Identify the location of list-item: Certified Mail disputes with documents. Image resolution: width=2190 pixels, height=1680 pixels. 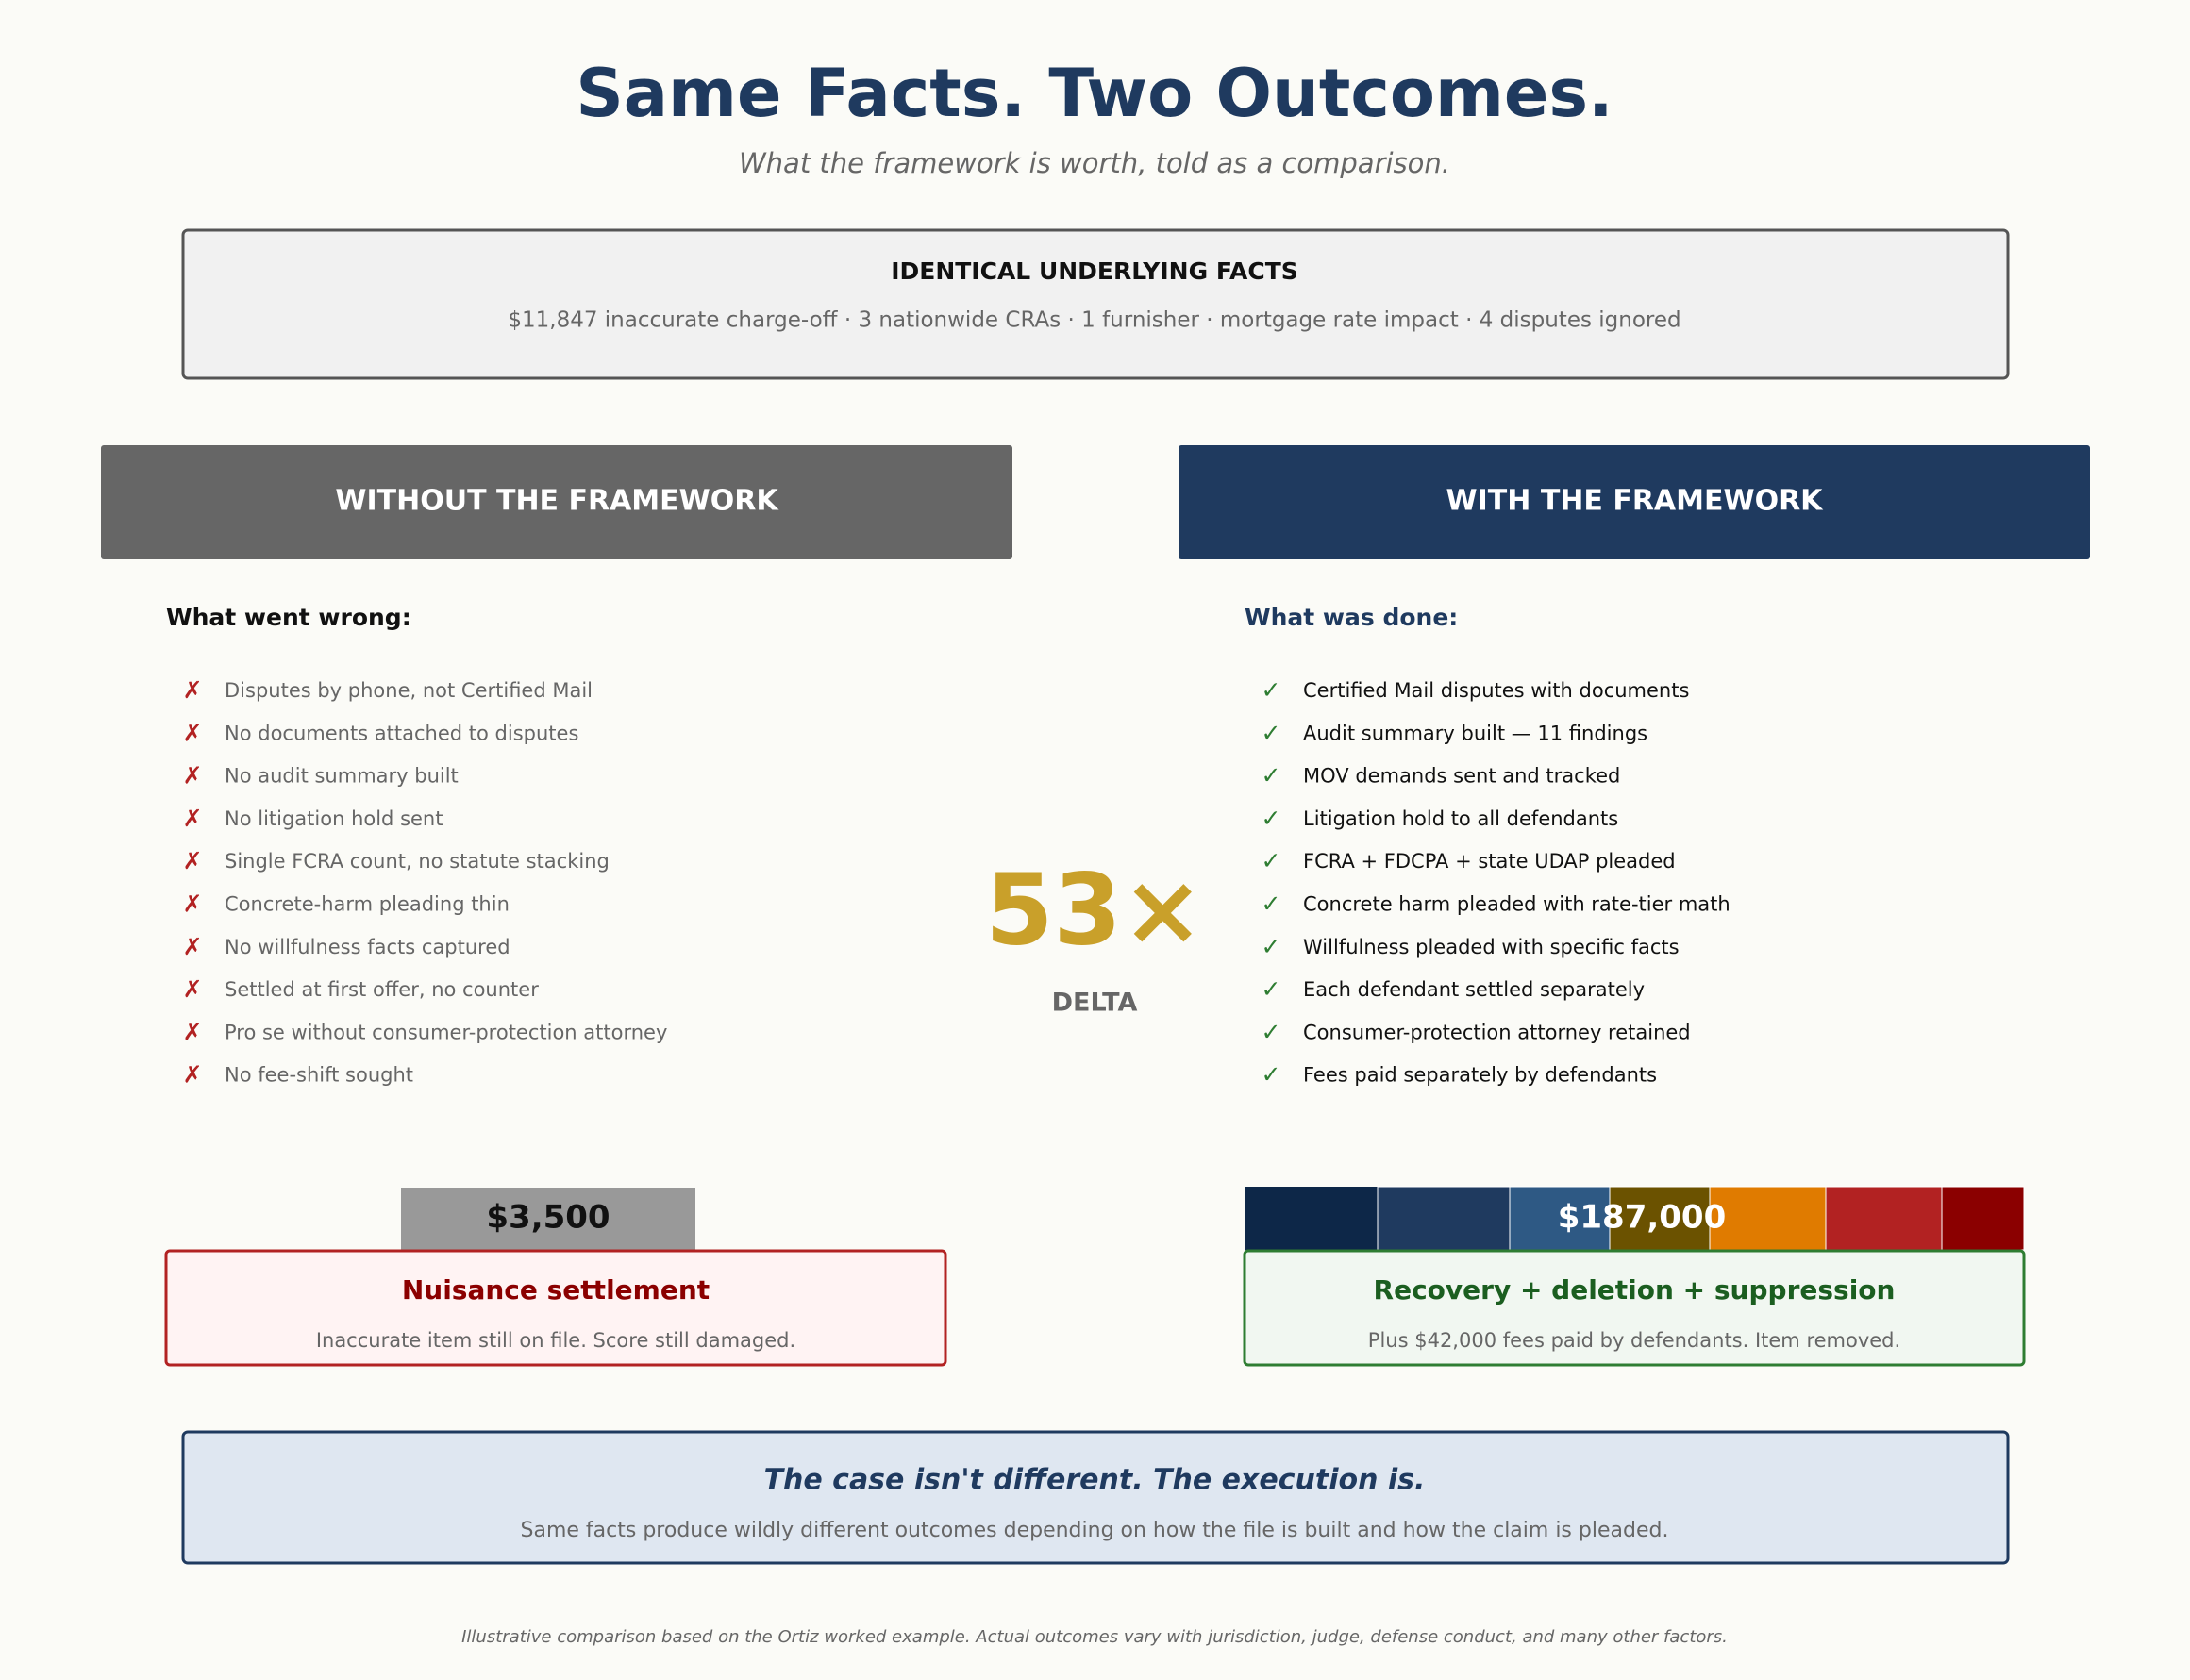
(1496, 690).